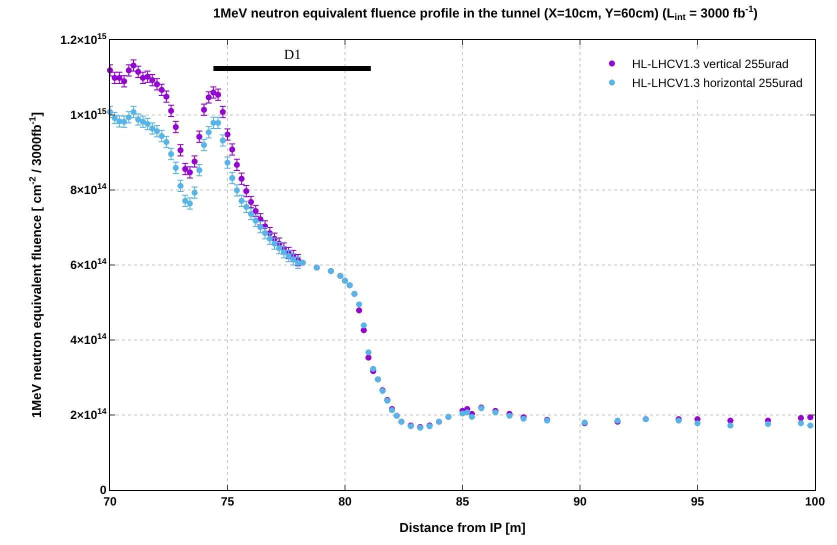 The width and height of the screenshot is (837, 545). Describe the element at coordinates (345, 501) in the screenshot. I see `x-tick-label: 80` at that location.